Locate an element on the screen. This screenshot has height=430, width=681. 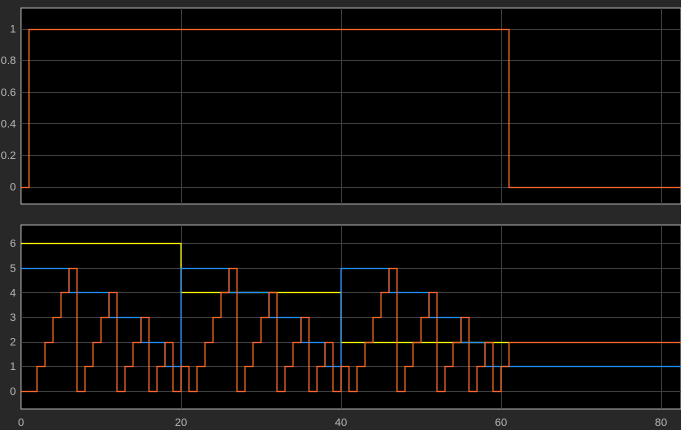
y-tick-label: 2 is located at coordinates (13, 343).